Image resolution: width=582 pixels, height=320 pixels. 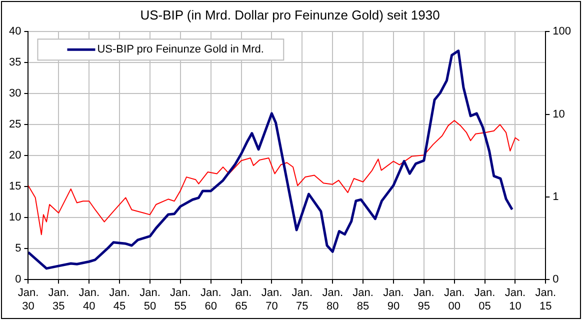 What do you see at coordinates (515, 299) in the screenshot?
I see `x-tick-label: Jan. 10` at bounding box center [515, 299].